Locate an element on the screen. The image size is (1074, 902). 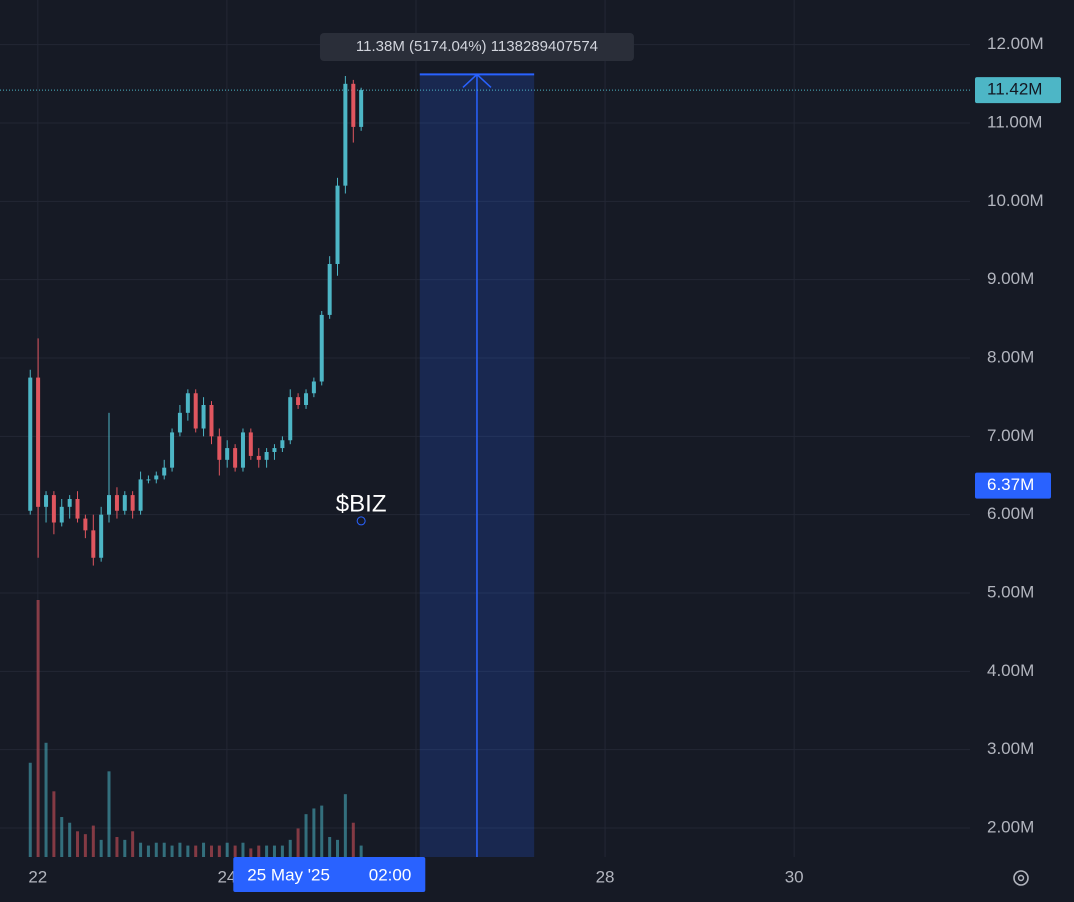
crosshair-badge is located at coordinates (329, 874).